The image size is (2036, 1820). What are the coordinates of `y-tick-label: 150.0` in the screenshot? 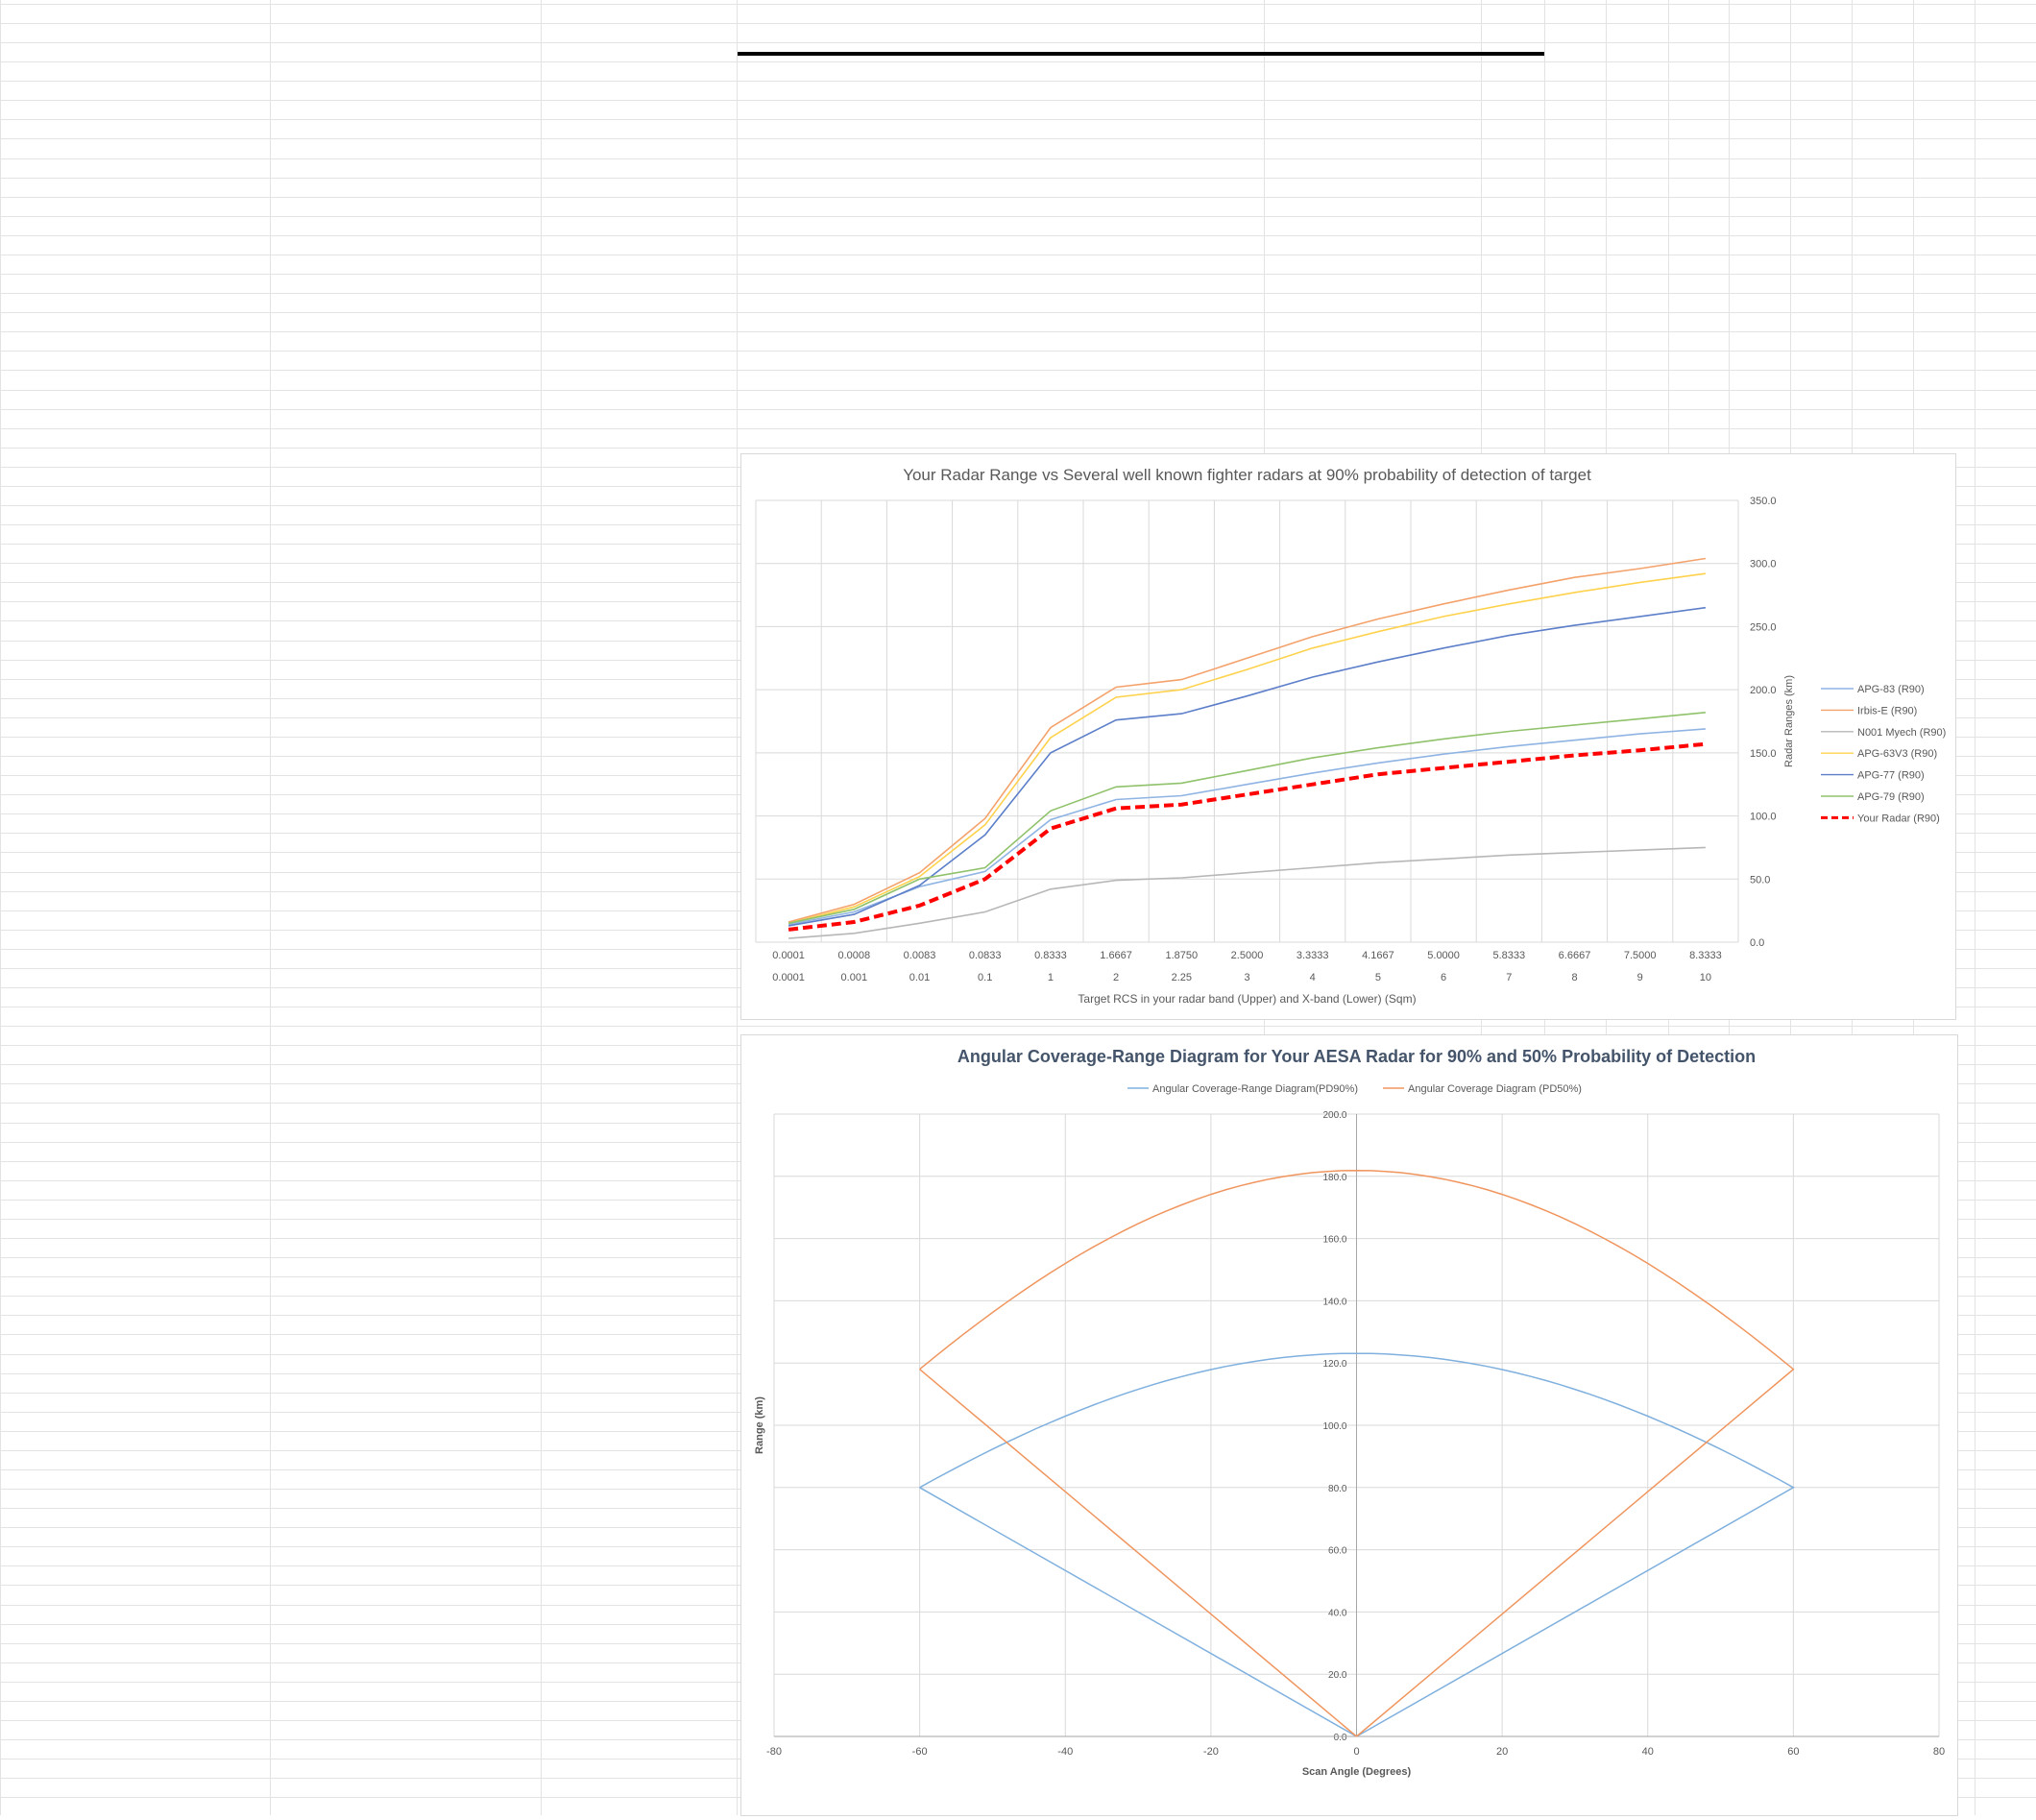 It's located at (1763, 754).